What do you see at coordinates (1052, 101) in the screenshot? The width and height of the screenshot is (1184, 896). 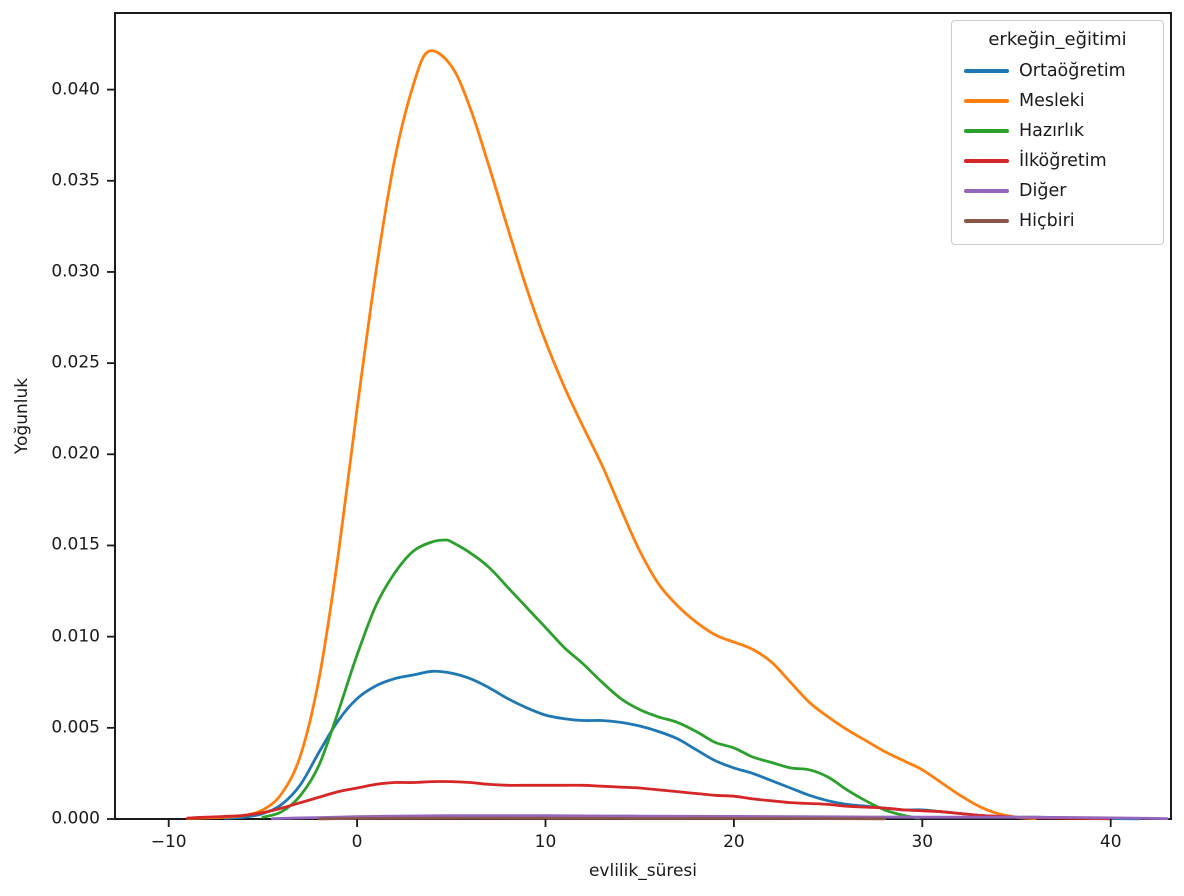 I see `legend-item-label: Mesleki` at bounding box center [1052, 101].